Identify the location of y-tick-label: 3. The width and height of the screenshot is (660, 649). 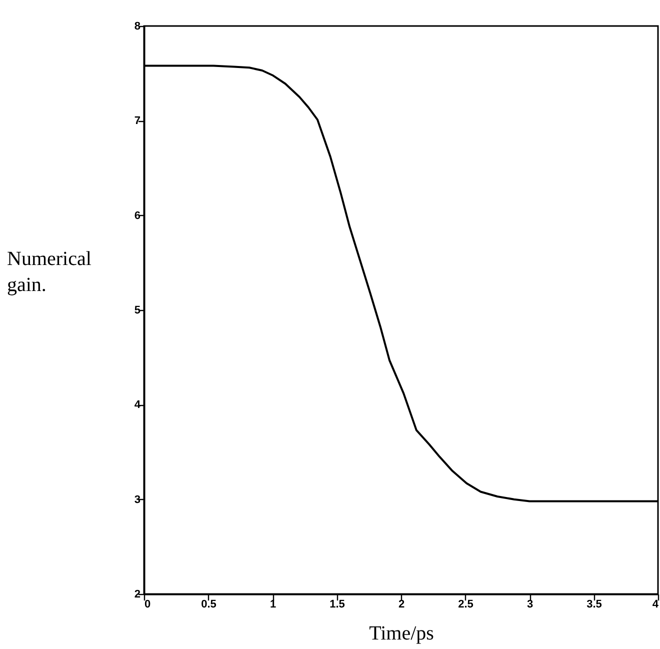
(137, 500).